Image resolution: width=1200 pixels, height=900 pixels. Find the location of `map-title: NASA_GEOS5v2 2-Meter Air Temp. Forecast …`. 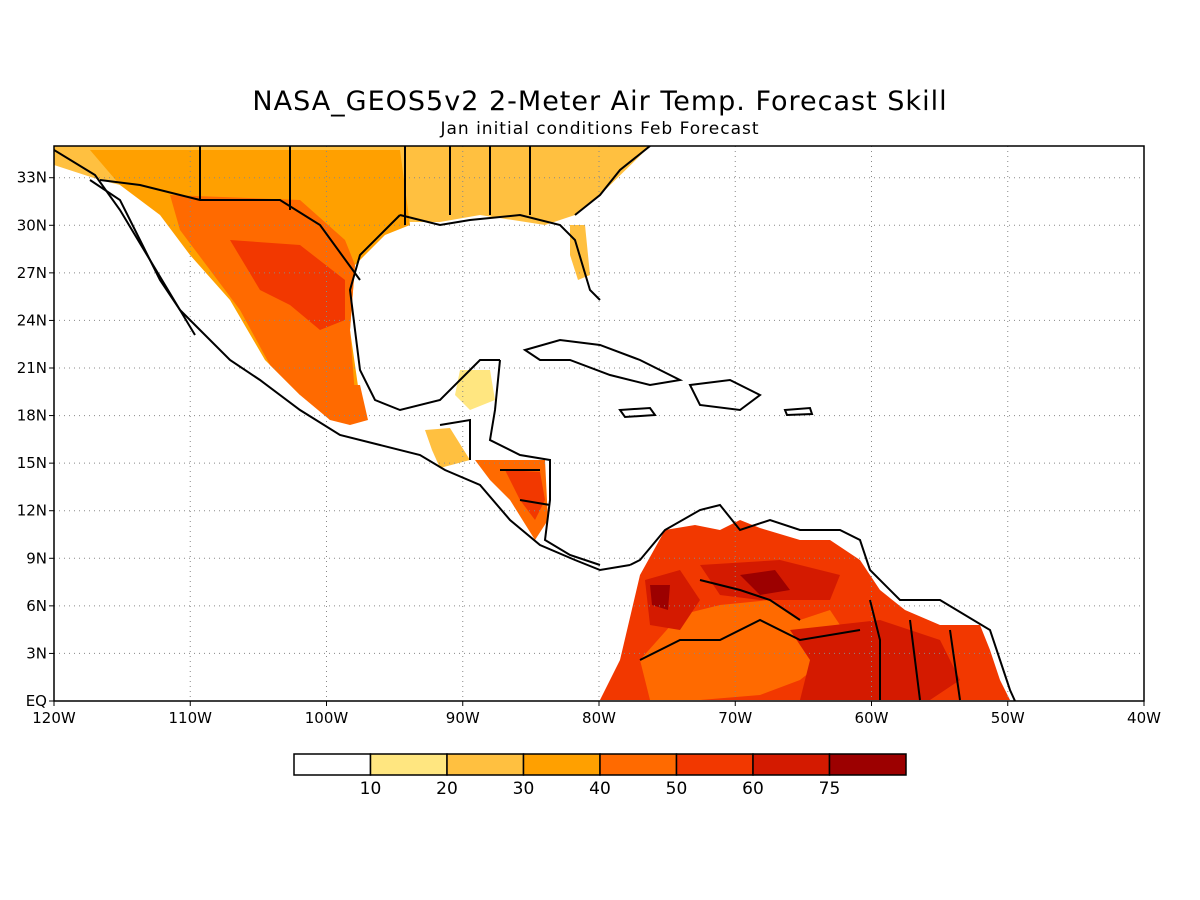

map-title: NASA_GEOS5v2 2-Meter Air Temp. Forecast … is located at coordinates (600, 101).